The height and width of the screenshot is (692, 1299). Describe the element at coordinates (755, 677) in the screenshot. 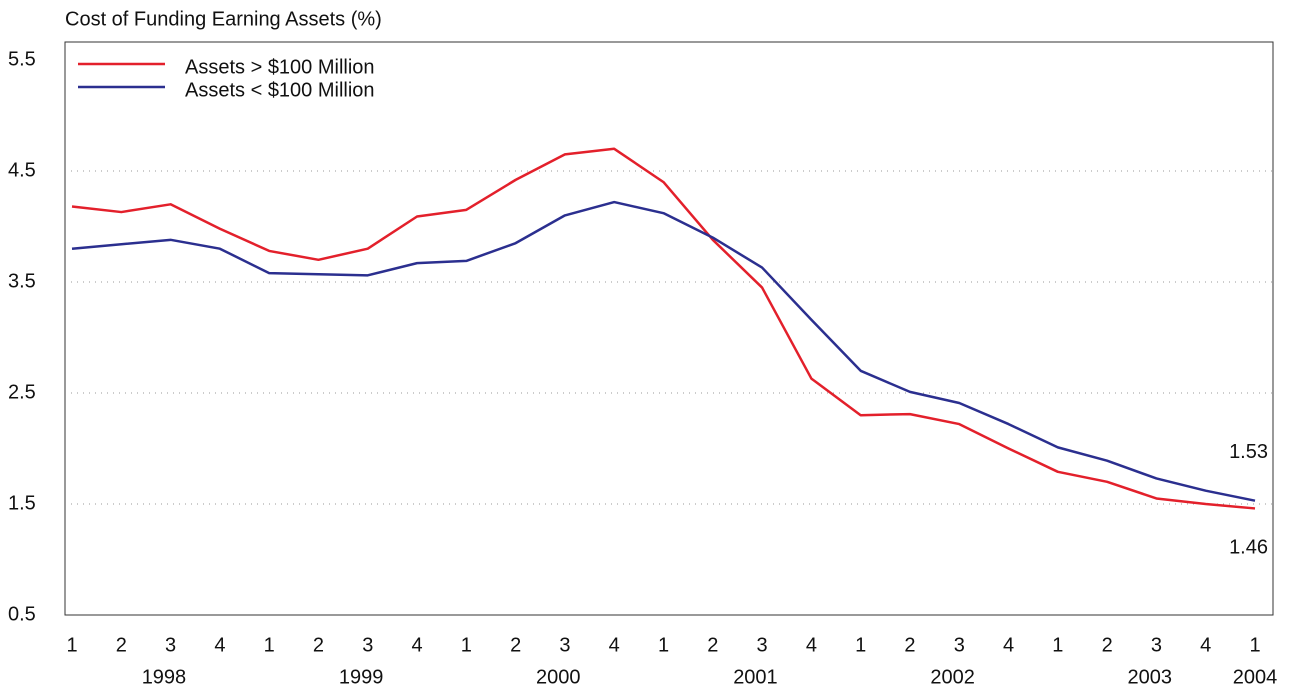

I see `year-label: 2001` at that location.